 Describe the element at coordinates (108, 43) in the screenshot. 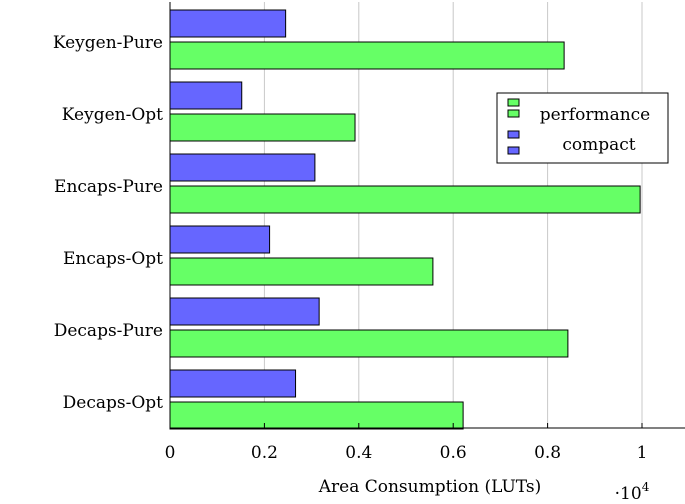

I see `category-label: Keygen-Pure` at that location.